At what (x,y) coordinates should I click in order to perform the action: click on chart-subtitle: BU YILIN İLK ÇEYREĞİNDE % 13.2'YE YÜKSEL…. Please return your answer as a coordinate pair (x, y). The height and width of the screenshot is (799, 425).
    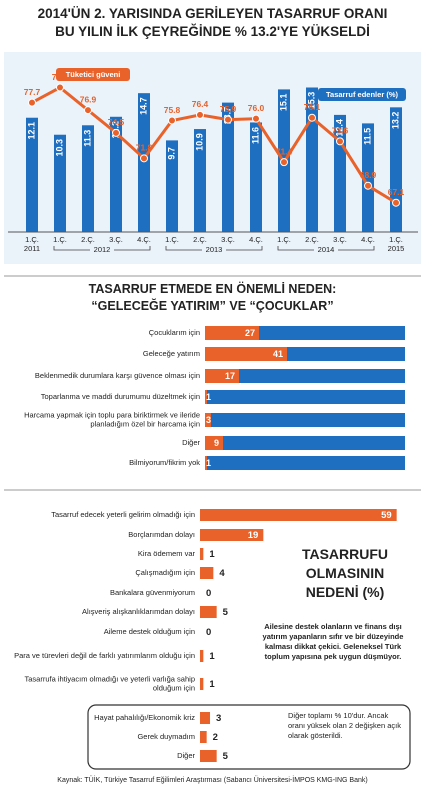
    Looking at the image, I should click on (212, 31).